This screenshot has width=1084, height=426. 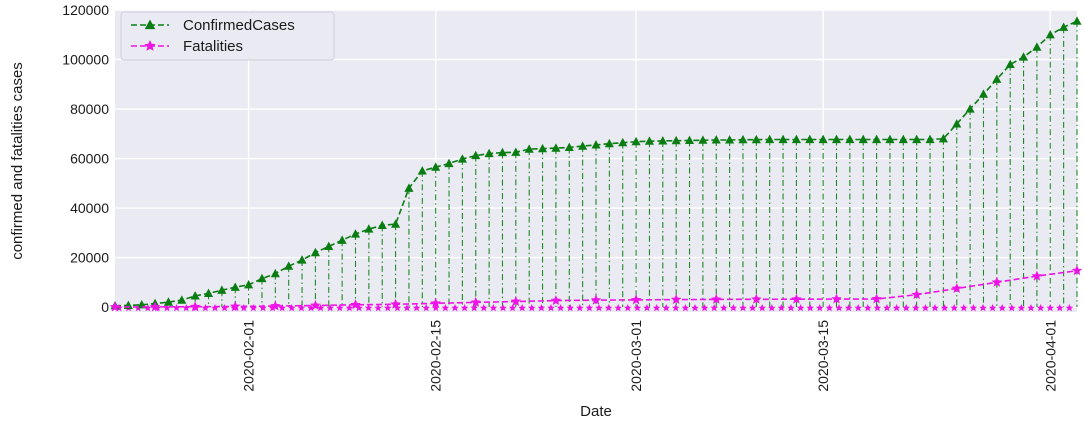 I want to click on legend-box, so click(x=227, y=36).